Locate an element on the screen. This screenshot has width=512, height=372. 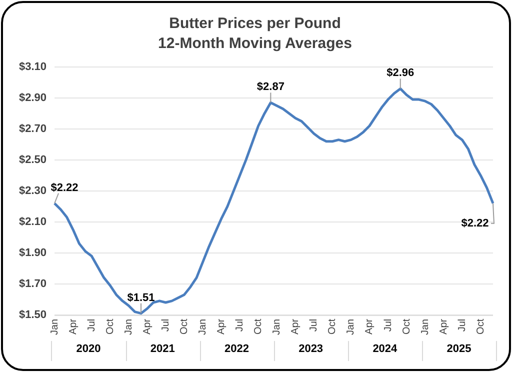
y-tick-label: $1.90 is located at coordinates (32, 252).